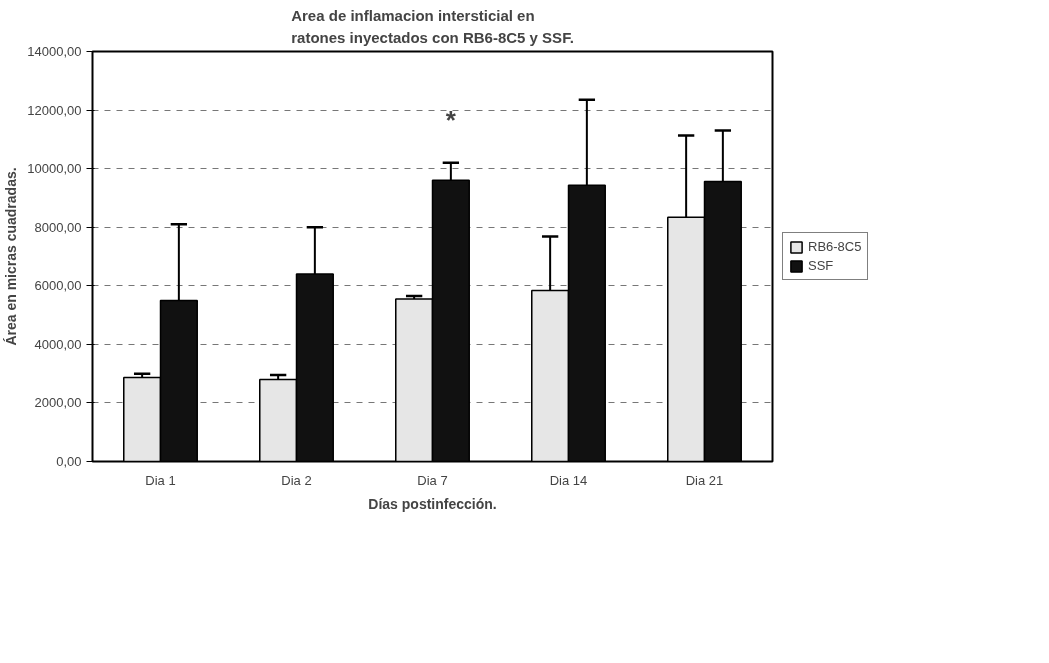 Image resolution: width=1049 pixels, height=663 pixels. I want to click on y-tick-label: 14000,00, so click(54, 51).